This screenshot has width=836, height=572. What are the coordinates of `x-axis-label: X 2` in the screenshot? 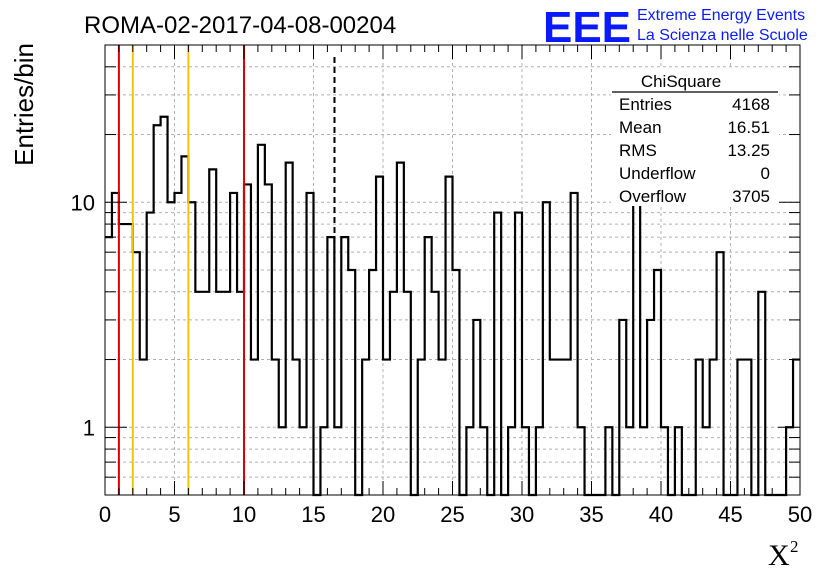 It's located at (783, 554).